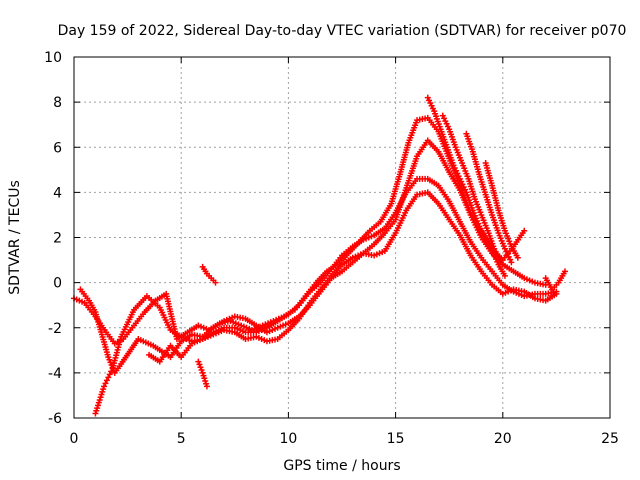 Image resolution: width=640 pixels, height=480 pixels. What do you see at coordinates (396, 439) in the screenshot?
I see `x-tick-label: 15` at bounding box center [396, 439].